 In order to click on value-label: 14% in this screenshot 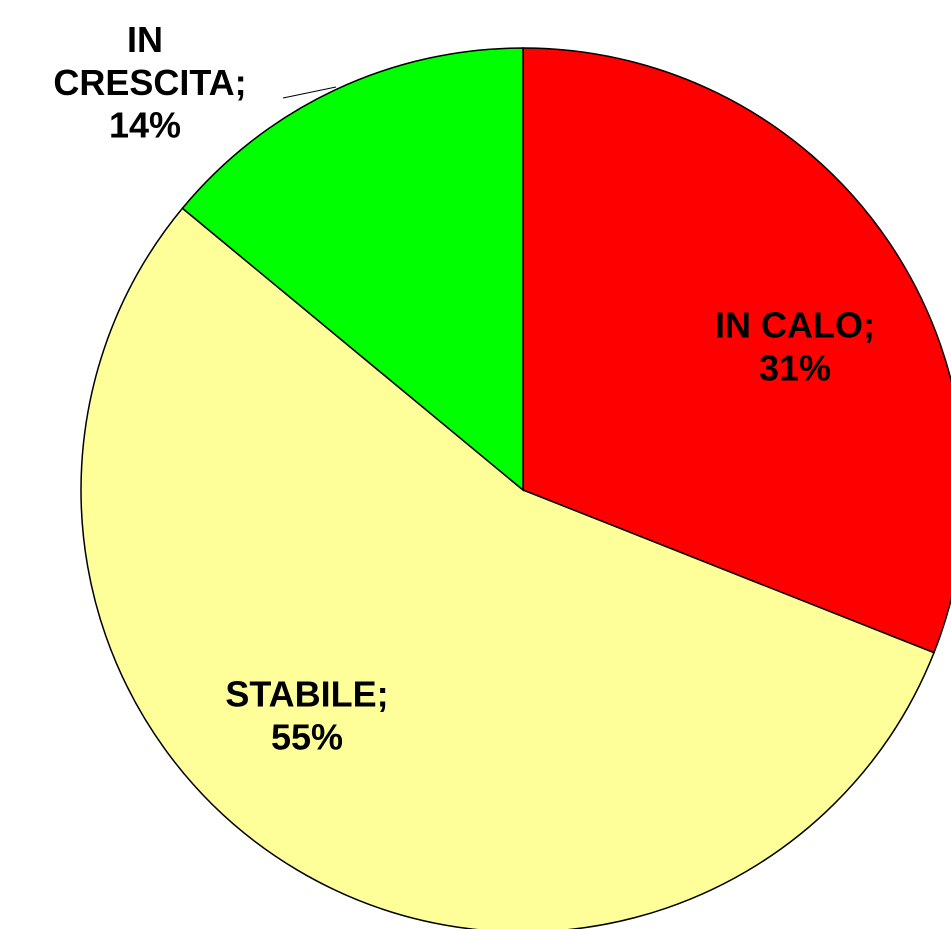, I will do `click(145, 125)`.